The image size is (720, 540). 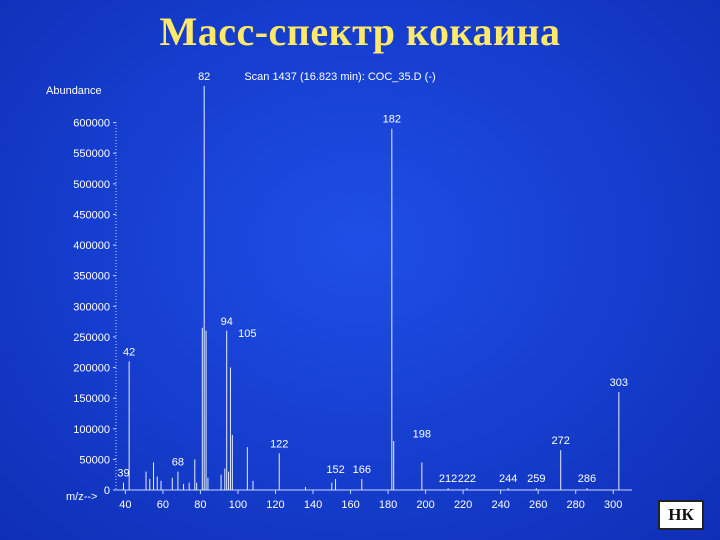 I want to click on x-tick-label: 280, so click(x=576, y=505).